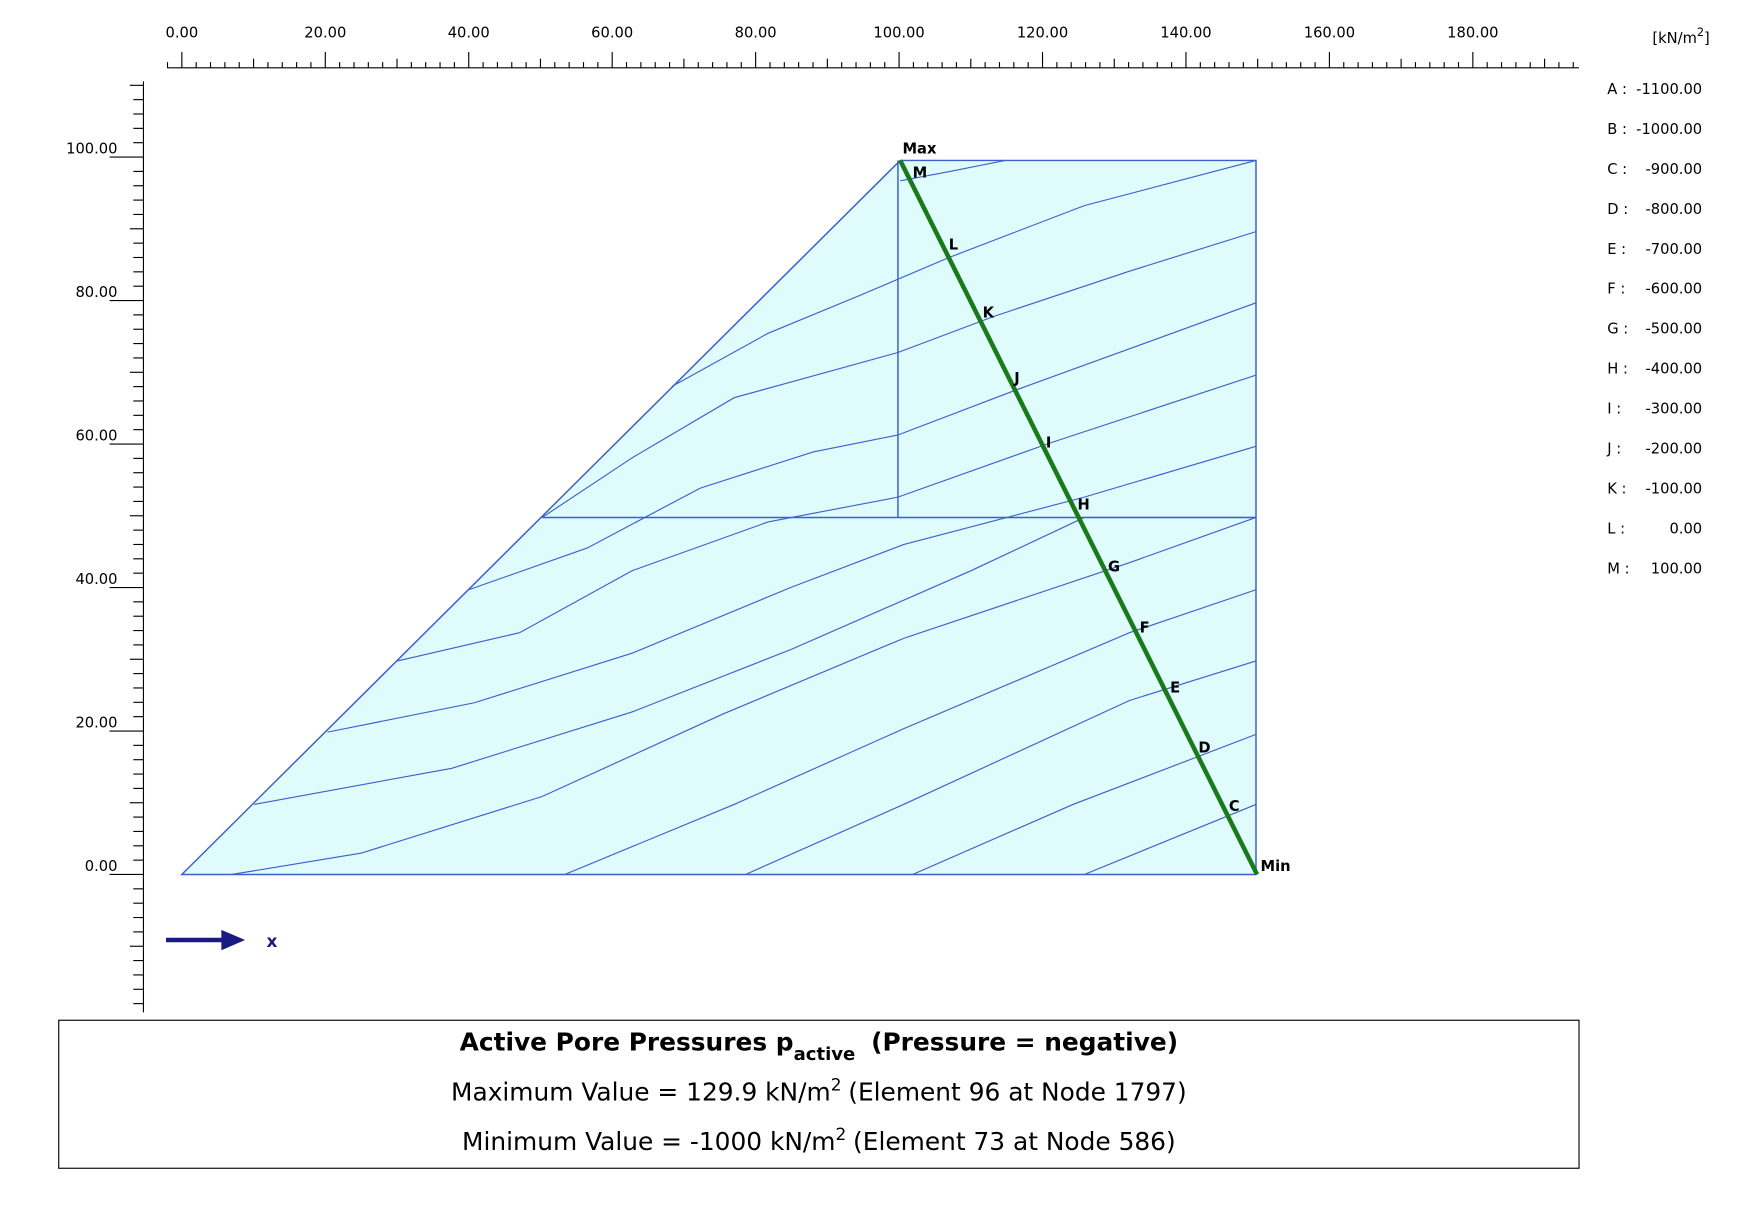 This screenshot has width=1762, height=1227. I want to click on legend-value: -500.00, so click(1674, 329).